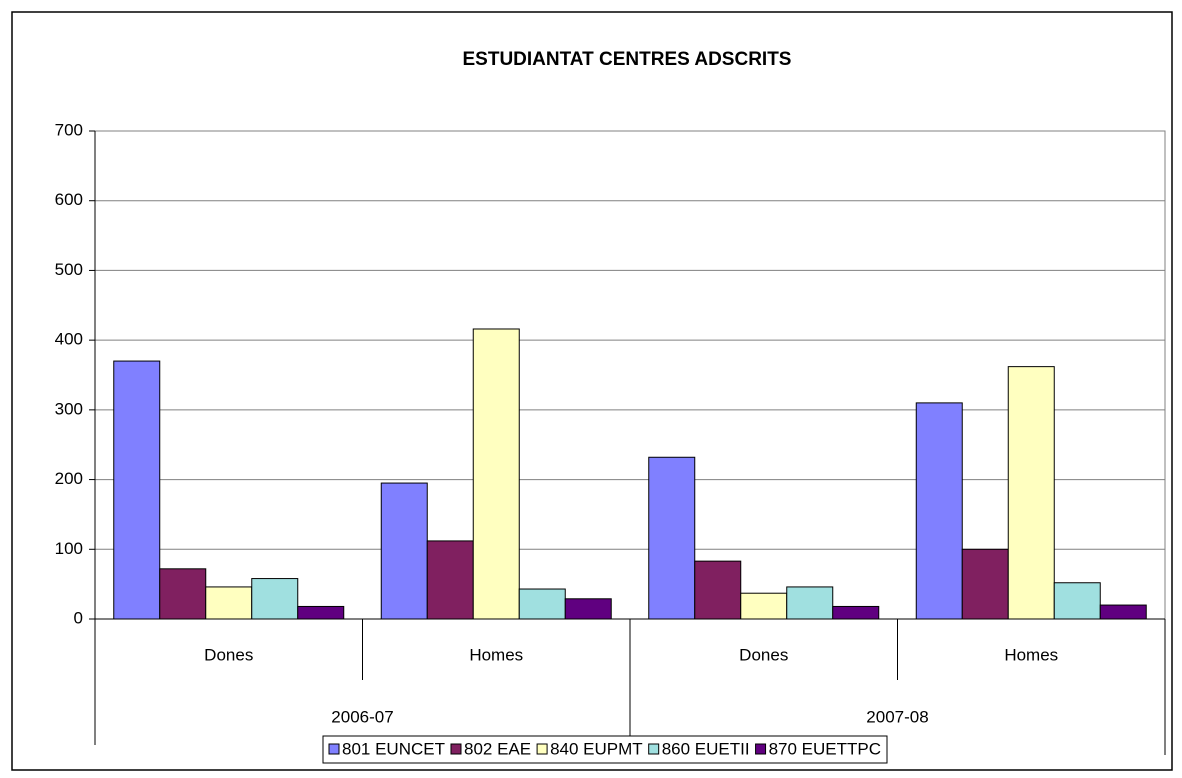 The image size is (1182, 778). What do you see at coordinates (393, 748) in the screenshot?
I see `legend-label: 801 EUNCET` at bounding box center [393, 748].